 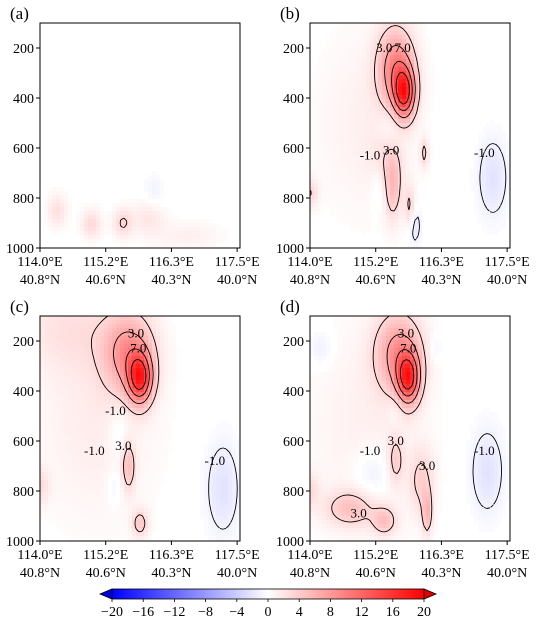 I want to click on panel-label: (c), so click(x=19, y=306).